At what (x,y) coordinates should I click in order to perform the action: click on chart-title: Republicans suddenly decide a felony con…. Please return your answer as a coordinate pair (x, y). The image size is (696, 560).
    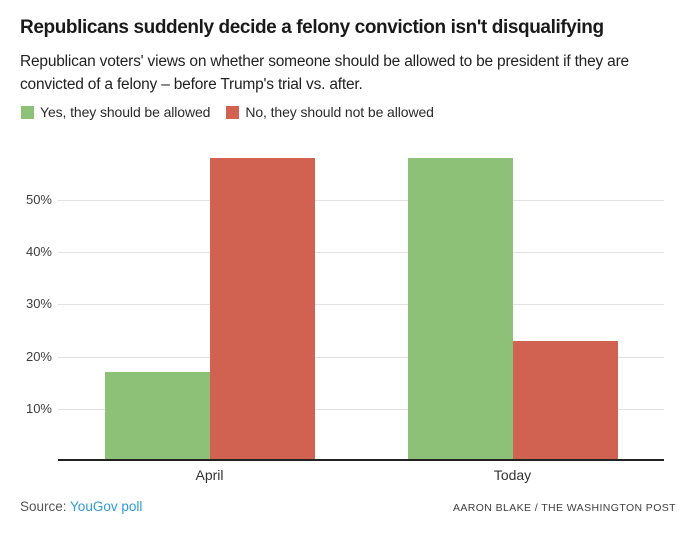
    Looking at the image, I should click on (312, 27).